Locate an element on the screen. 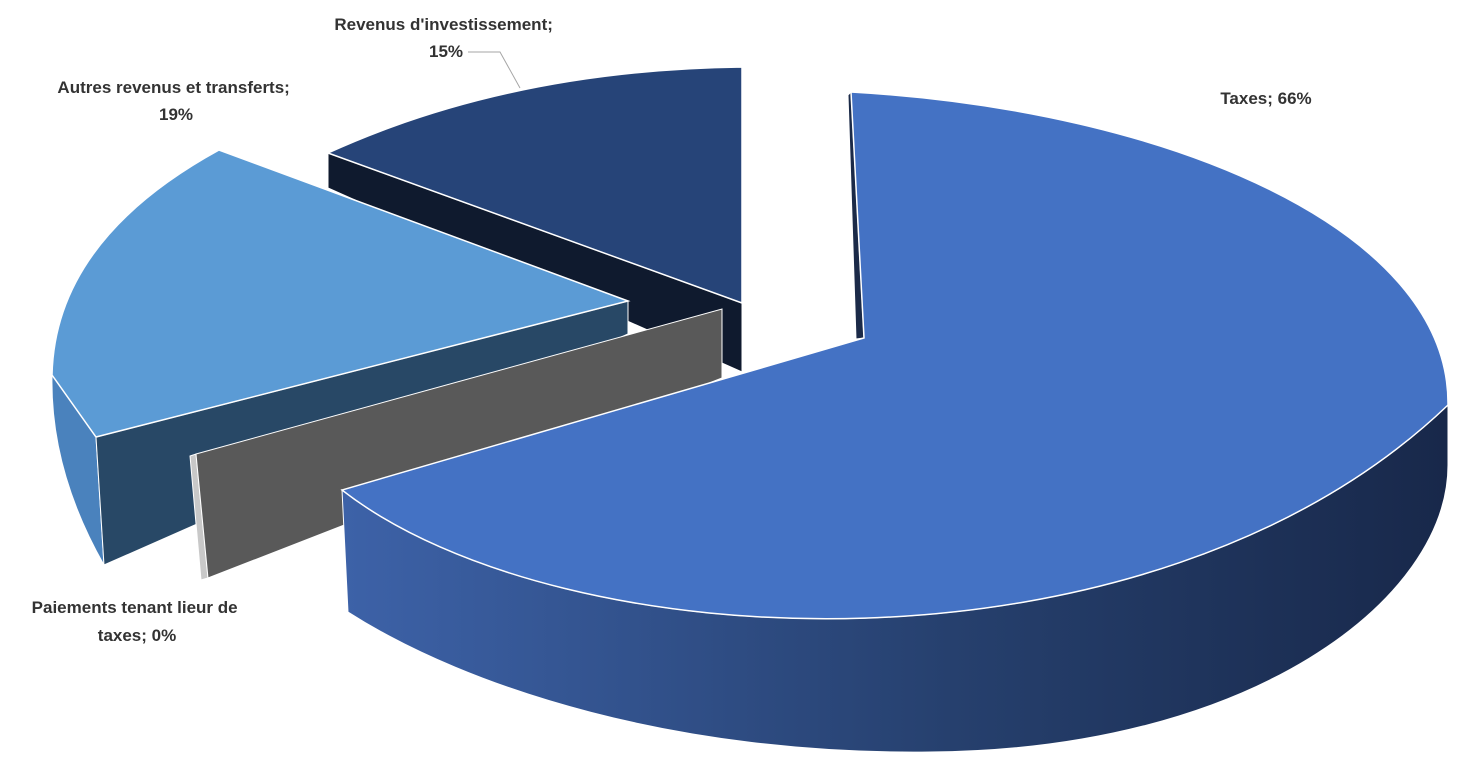  slice-autres-revenus-outer is located at coordinates (78, 469).